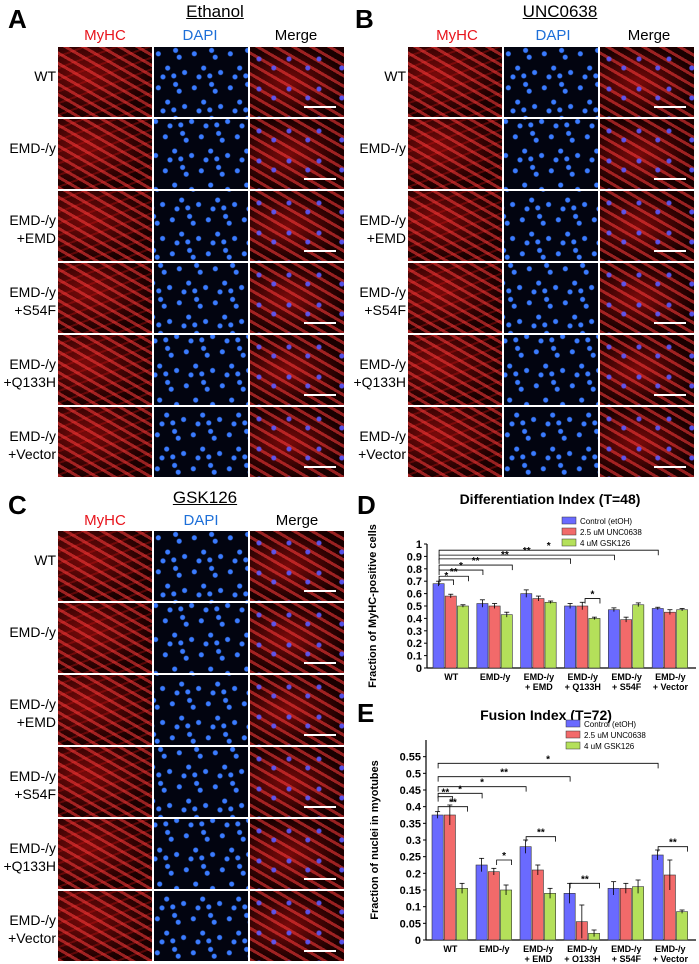 Image resolution: width=699 pixels, height=964 pixels. I want to click on y-axis-label: Fraction of nuclei in myotubes, so click(375, 840).